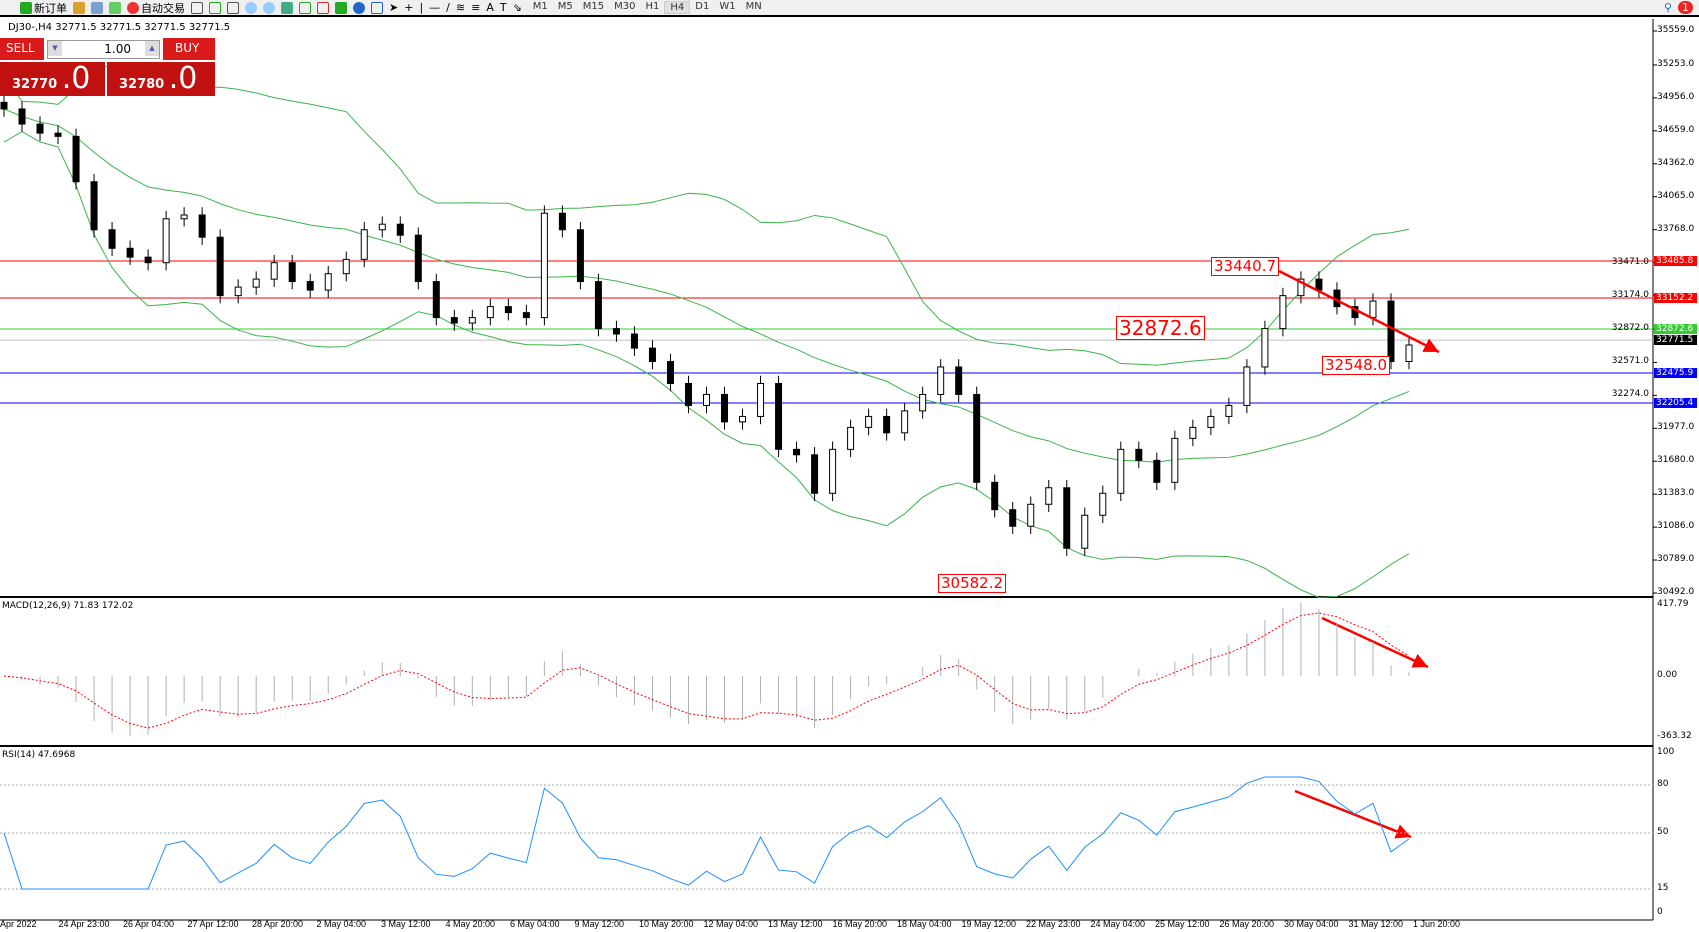  Describe the element at coordinates (460, 7) in the screenshot. I see `fibonacci-icon: ≋` at that location.